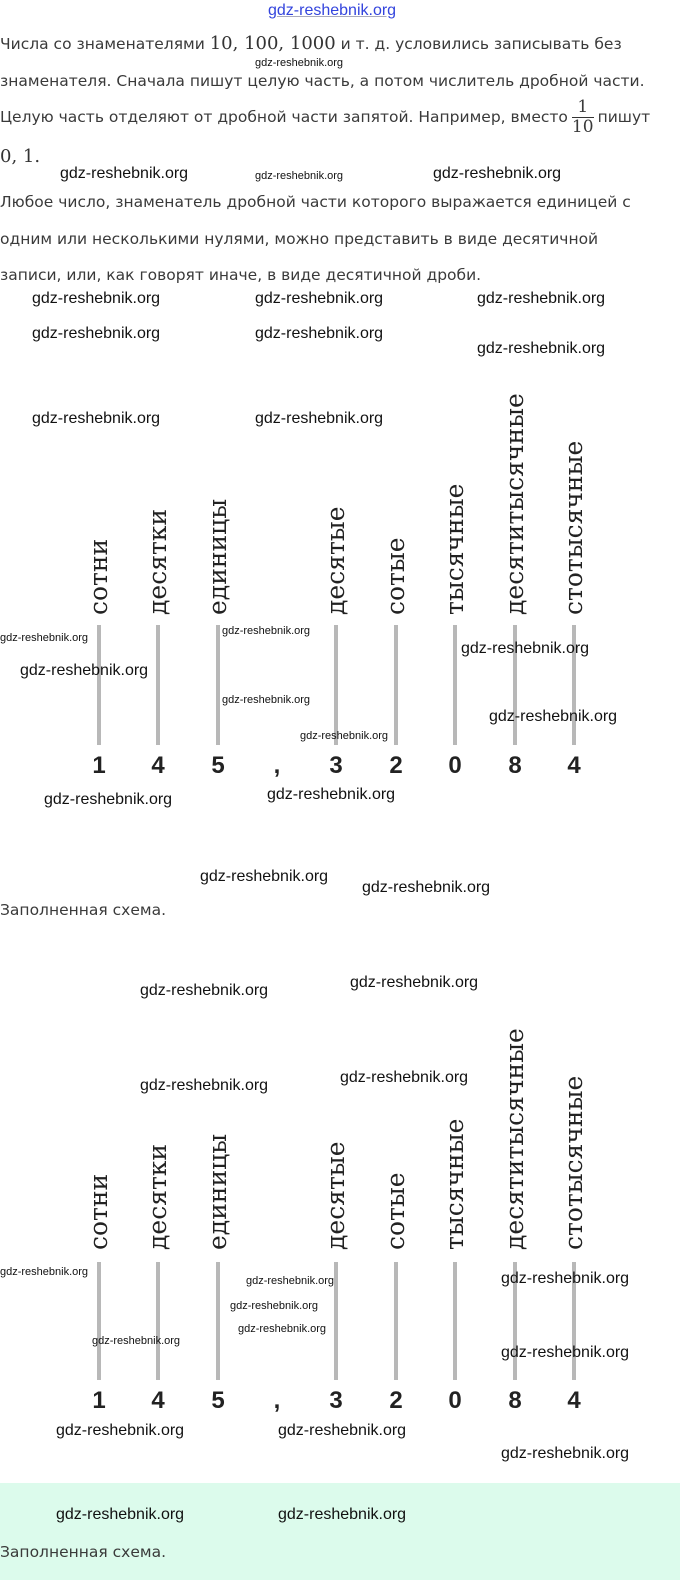  Describe the element at coordinates (396, 765) in the screenshot. I see `digit: 2` at that location.